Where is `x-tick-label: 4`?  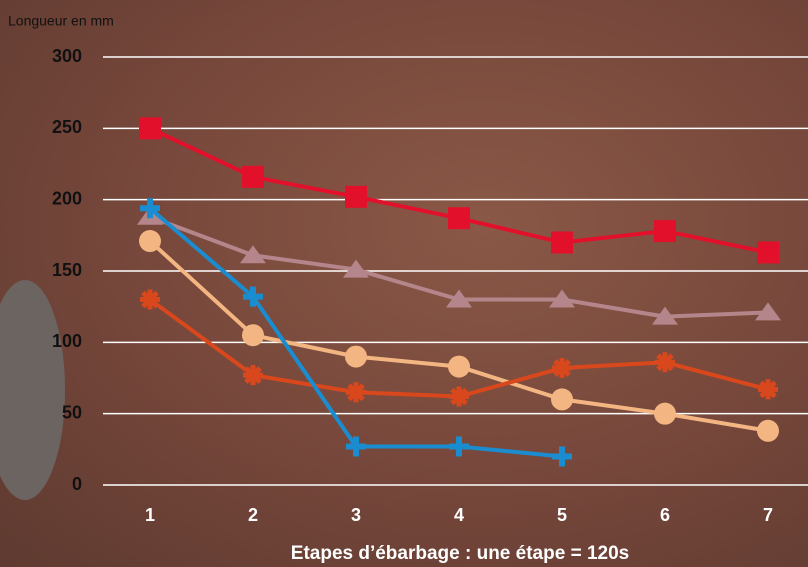
x-tick-label: 4 is located at coordinates (459, 515).